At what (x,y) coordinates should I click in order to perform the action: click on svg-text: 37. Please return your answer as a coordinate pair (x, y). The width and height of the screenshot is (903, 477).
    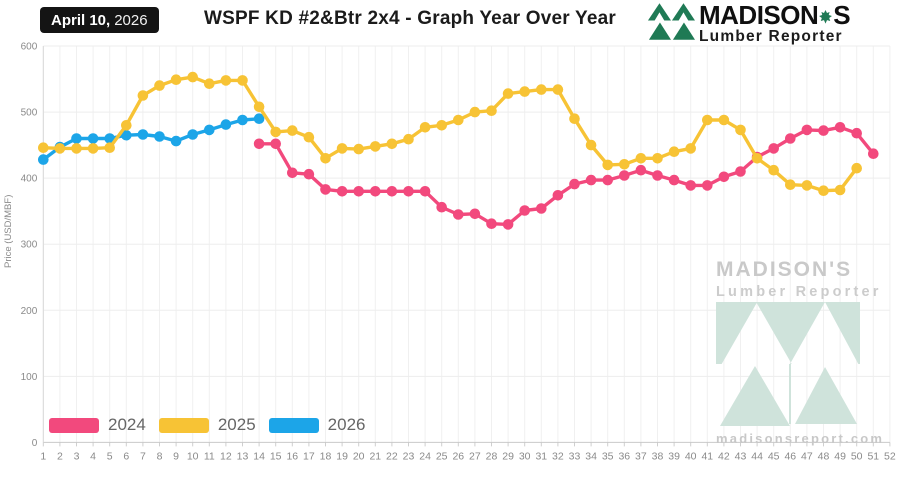
    Looking at the image, I should click on (641, 456).